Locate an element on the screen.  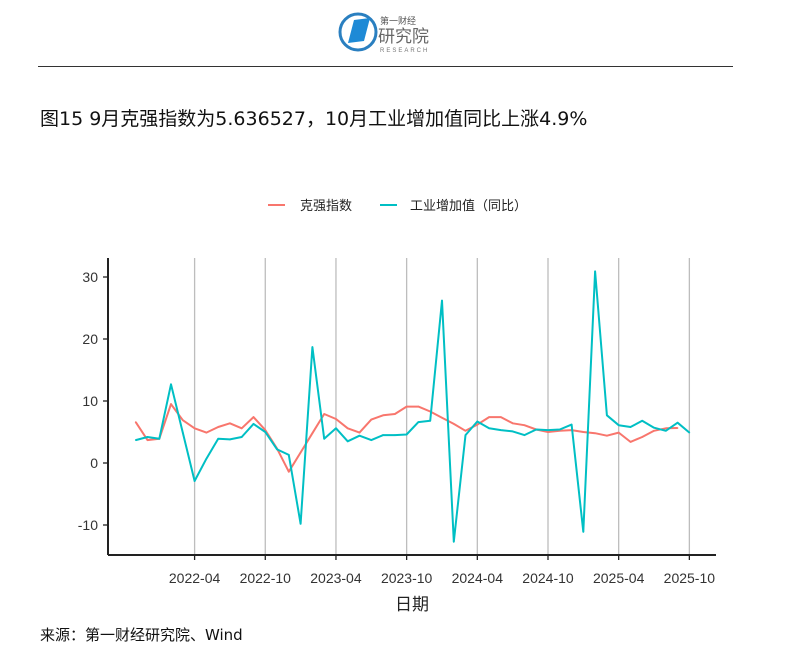
logo: 第一财经 研究院 RESEARCH is located at coordinates (383, 33).